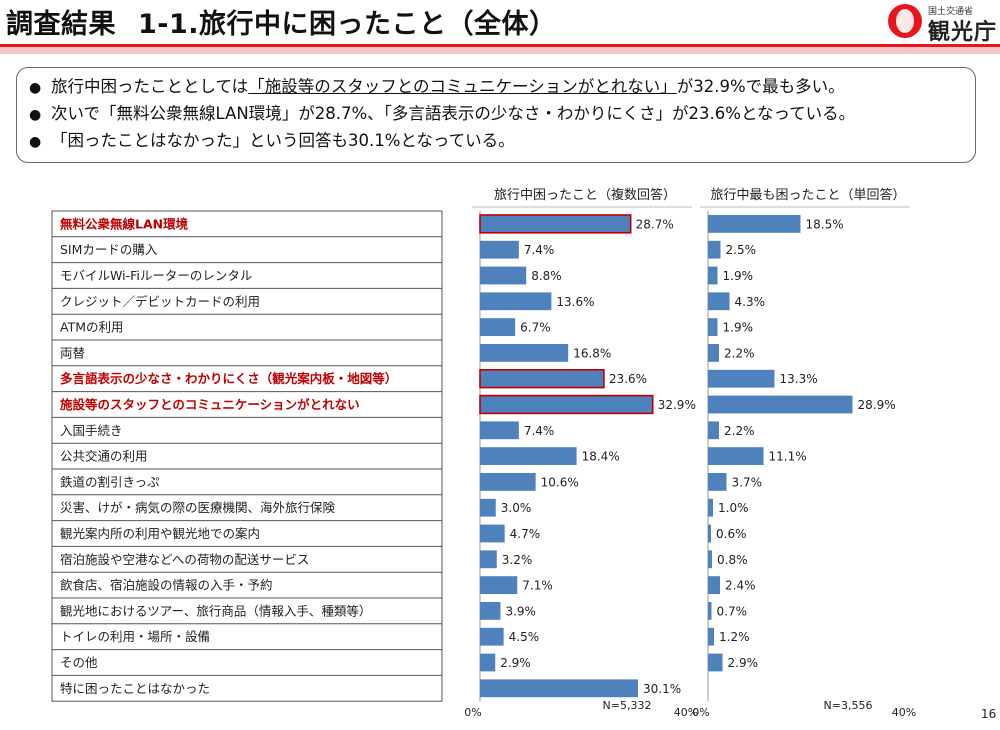  What do you see at coordinates (160, 533) in the screenshot?
I see `category-label: 観光案内所の利用や観光地での案内` at bounding box center [160, 533].